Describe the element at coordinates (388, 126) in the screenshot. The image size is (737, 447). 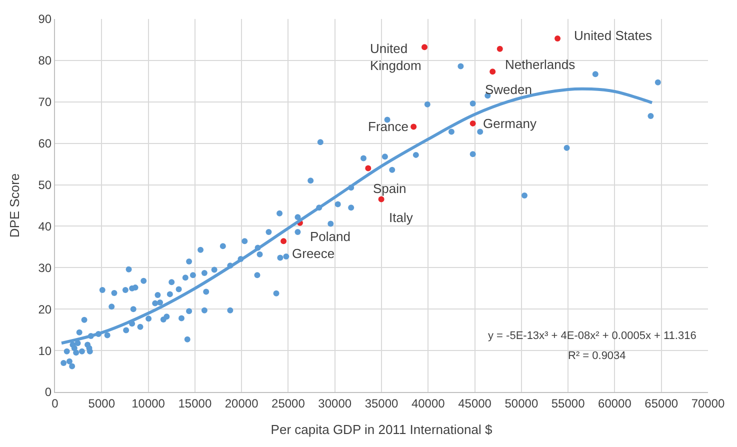
I see `annotation: France` at that location.